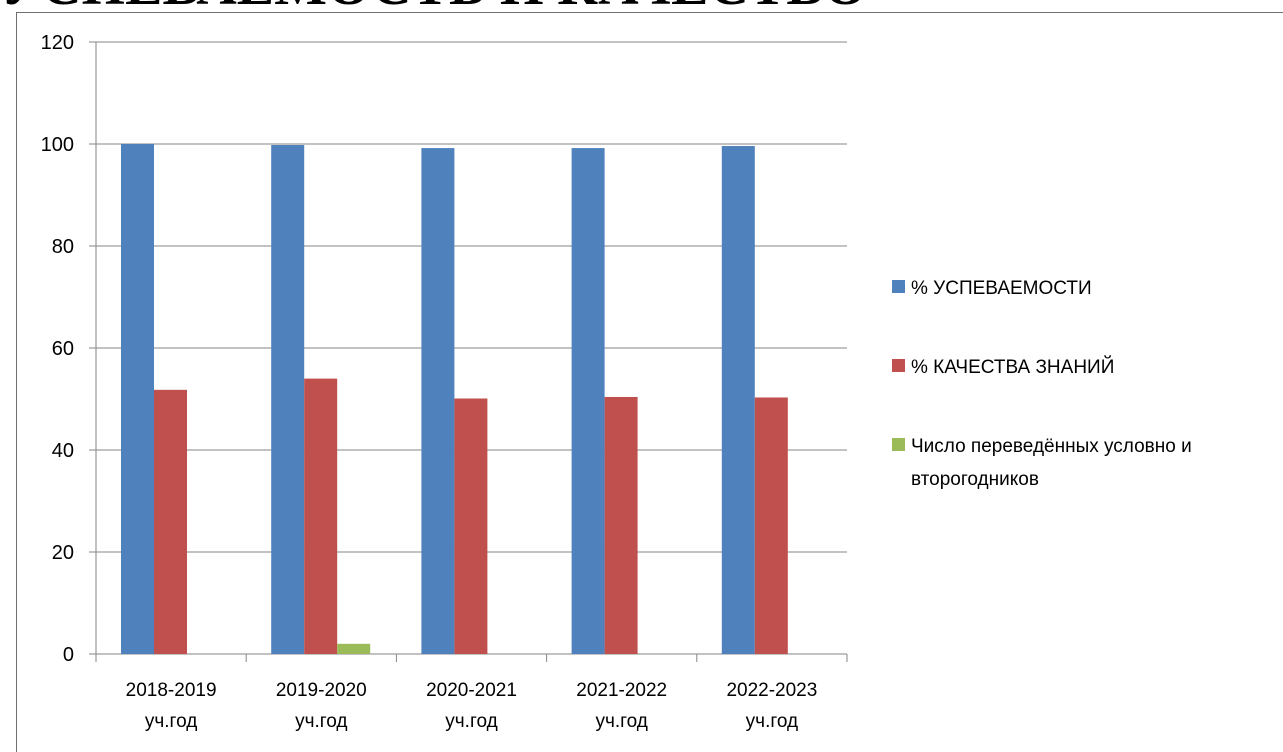 The width and height of the screenshot is (1283, 752). What do you see at coordinates (1012, 367) in the screenshot?
I see `legend-label: % КАЧЕСТВА ЗНАНИЙ` at bounding box center [1012, 367].